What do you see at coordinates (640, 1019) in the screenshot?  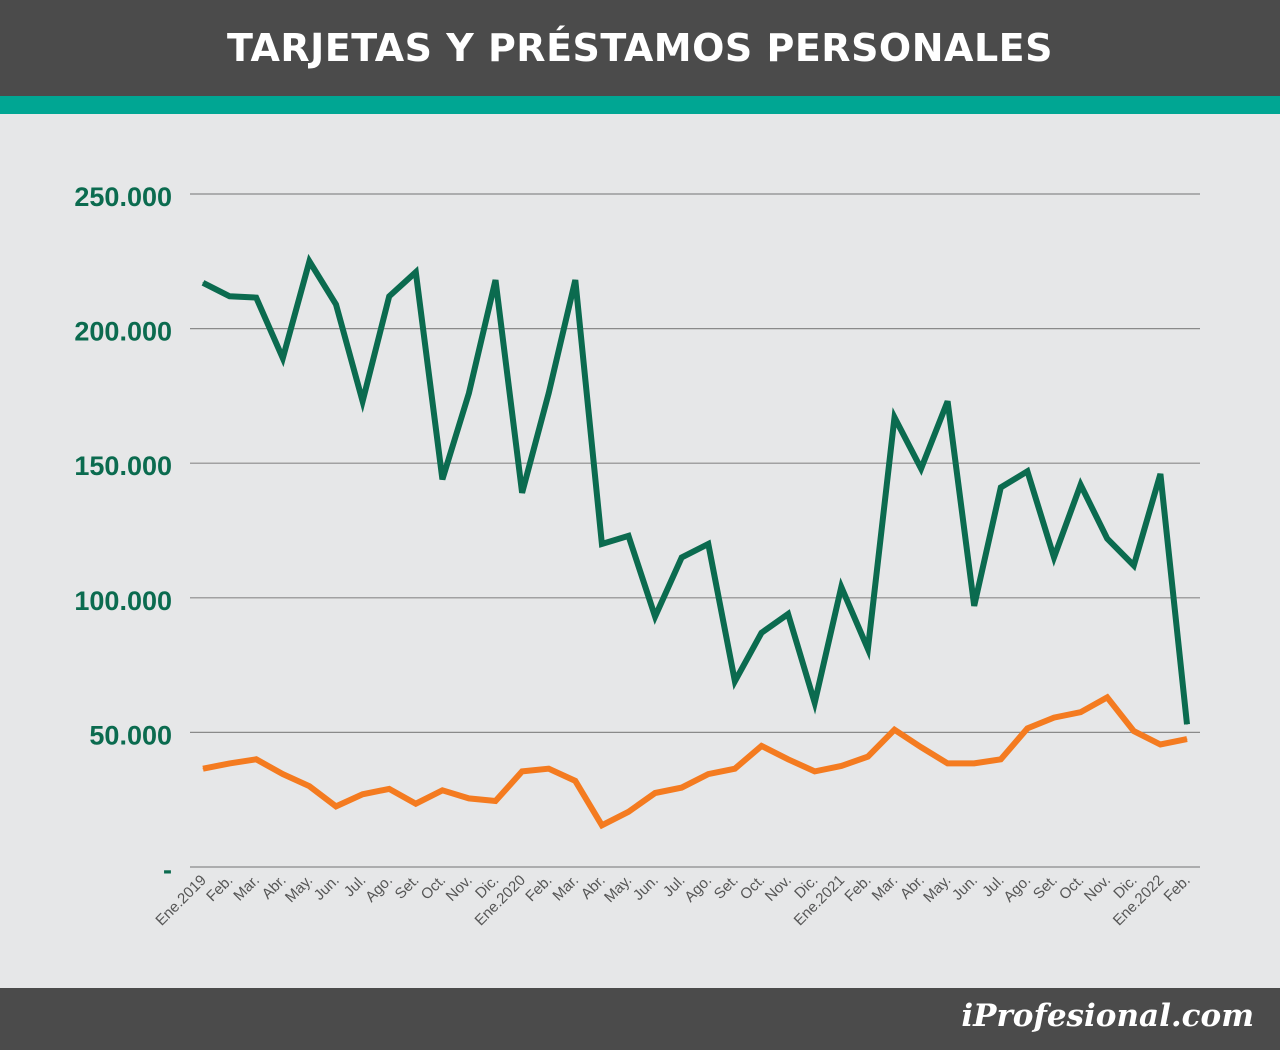 I see `footer-bar: iProfesional.com` at bounding box center [640, 1019].